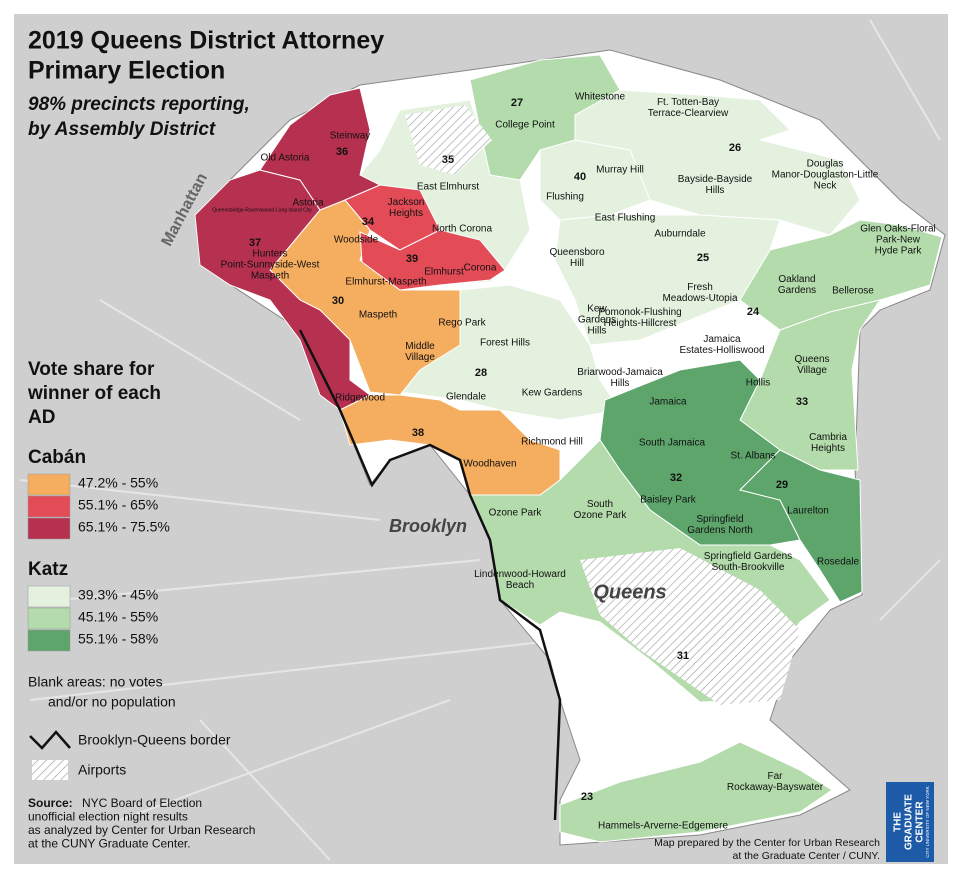 This screenshot has width=960, height=872. Describe the element at coordinates (462, 229) in the screenshot. I see `neighborhood-label: North Corona` at that location.